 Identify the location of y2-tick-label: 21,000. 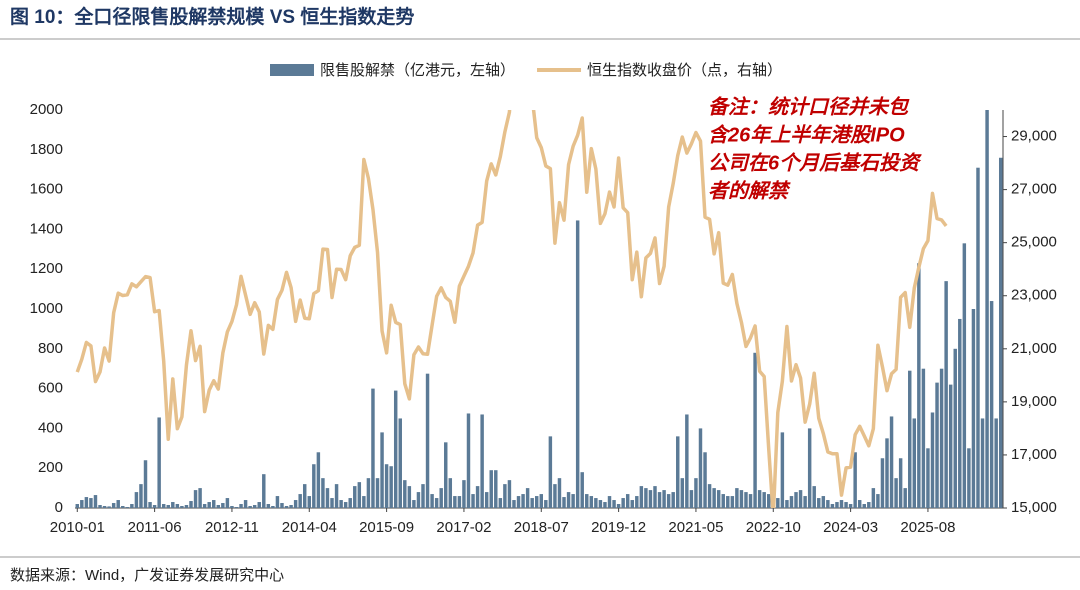
(1034, 348).